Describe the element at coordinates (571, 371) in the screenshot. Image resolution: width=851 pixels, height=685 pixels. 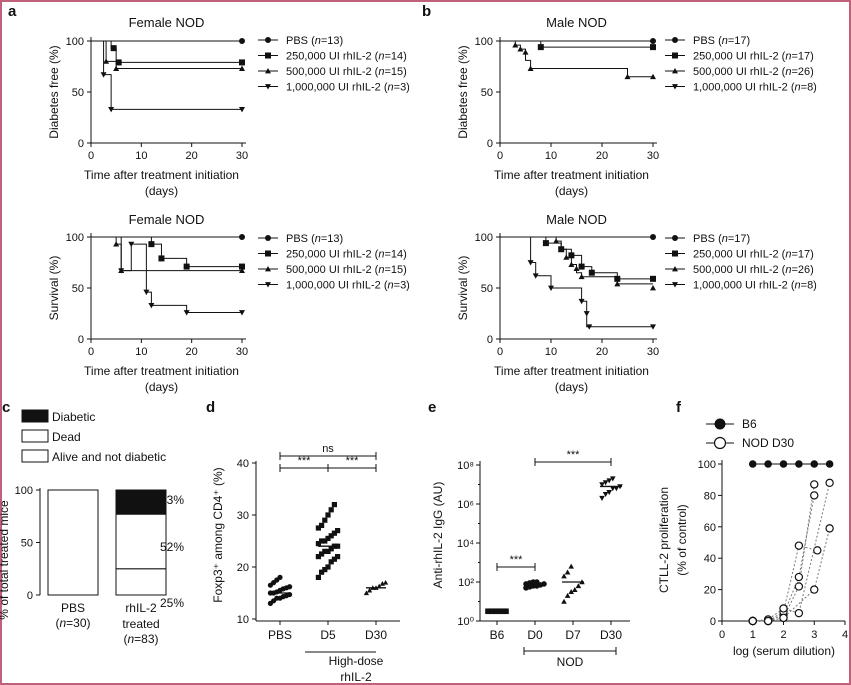
I see `panel-b2-xlabel: Time after treatment initiation` at that location.